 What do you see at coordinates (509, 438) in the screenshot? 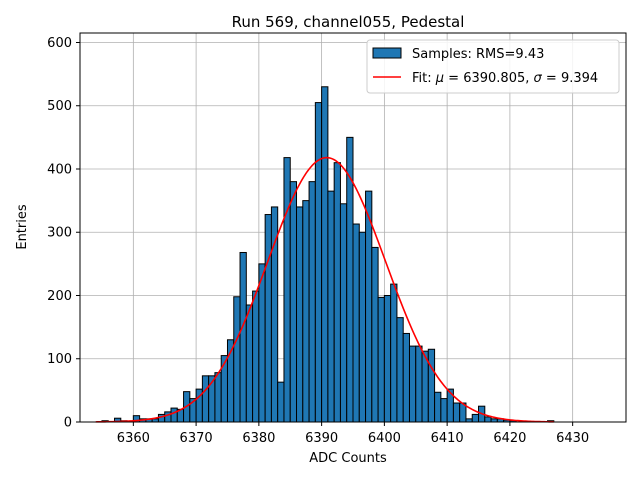
I see `x-tick-label: 6420` at bounding box center [509, 438].